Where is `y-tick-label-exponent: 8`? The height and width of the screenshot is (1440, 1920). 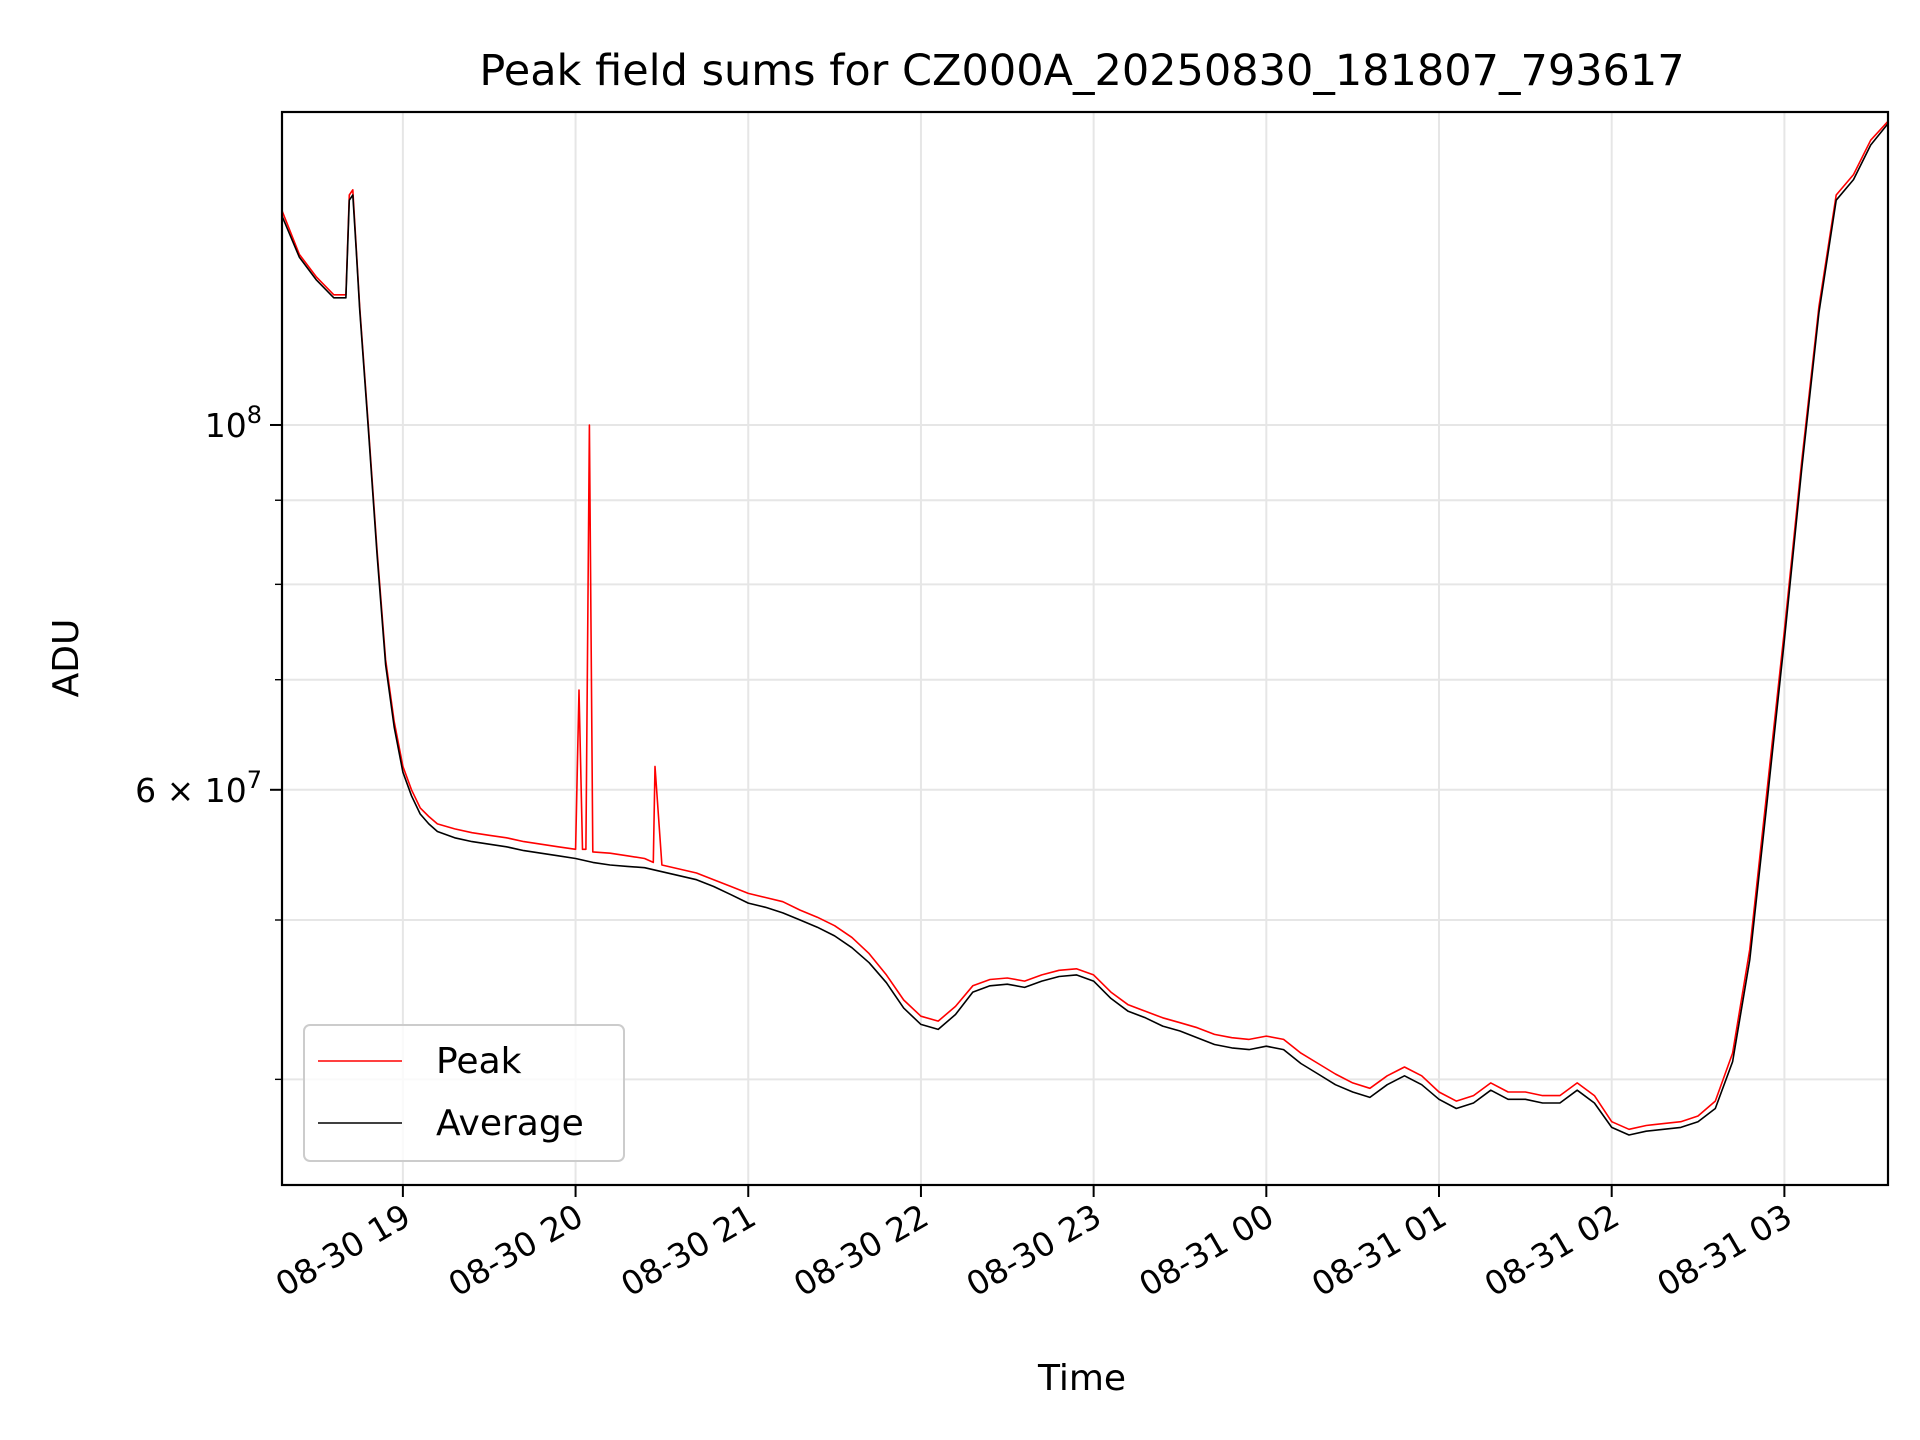
y-tick-label-exponent: 8 is located at coordinates (254, 415).